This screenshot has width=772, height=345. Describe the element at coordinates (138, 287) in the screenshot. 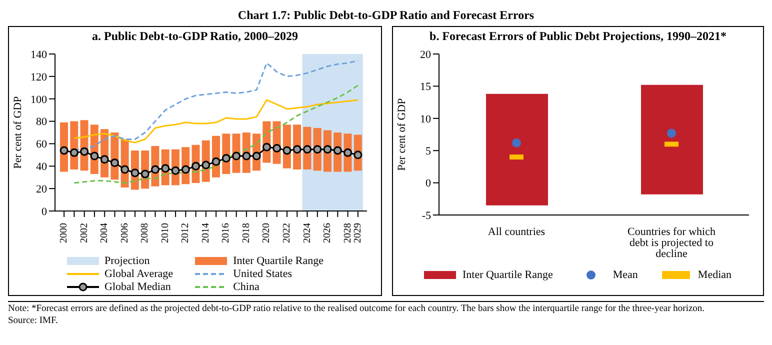

I see `legend-label: Global Median` at that location.